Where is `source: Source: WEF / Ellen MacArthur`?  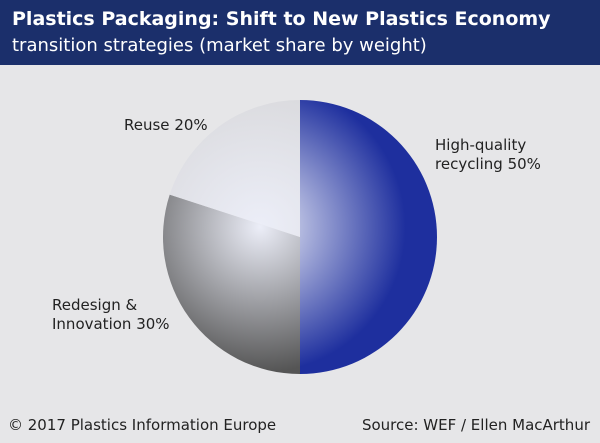
source: Source: WEF / Ellen MacArthur is located at coordinates (475, 425).